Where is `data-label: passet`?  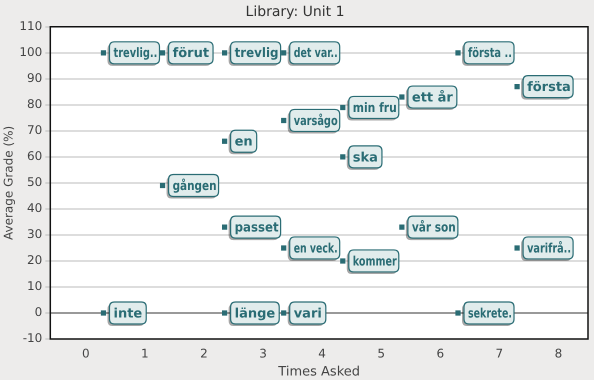 data-label: passet is located at coordinates (256, 226).